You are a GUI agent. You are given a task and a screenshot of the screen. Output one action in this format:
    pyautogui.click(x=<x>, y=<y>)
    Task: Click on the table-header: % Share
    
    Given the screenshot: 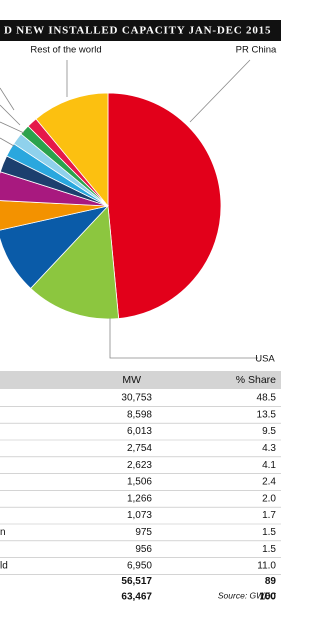 What is the action you would take?
    pyautogui.click(x=256, y=380)
    